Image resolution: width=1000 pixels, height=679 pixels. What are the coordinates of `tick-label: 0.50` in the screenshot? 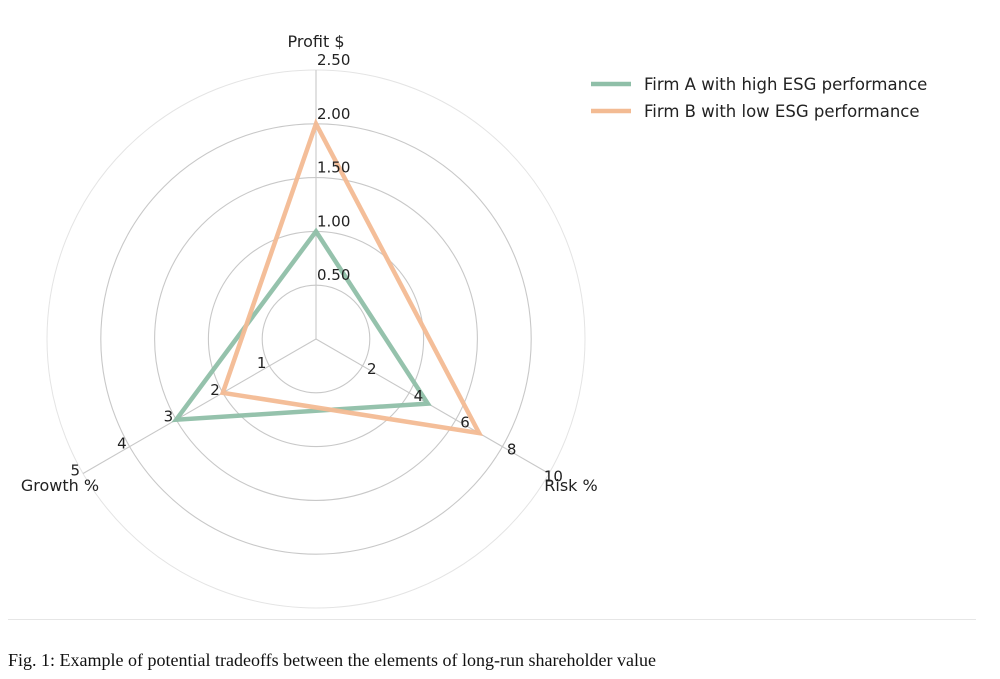 It's located at (333, 275).